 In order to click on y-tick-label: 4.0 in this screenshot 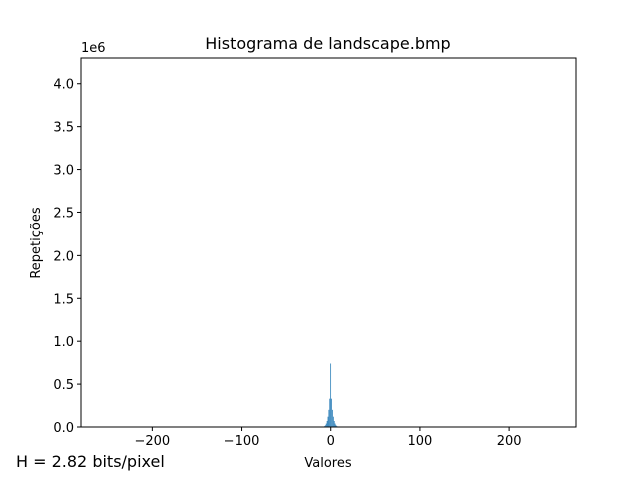, I will do `click(63, 85)`.